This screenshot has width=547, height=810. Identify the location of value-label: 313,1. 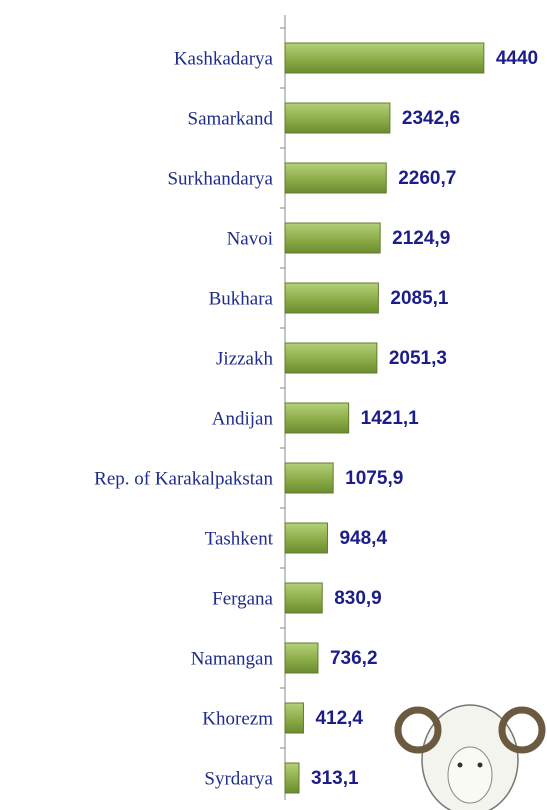
(335, 778).